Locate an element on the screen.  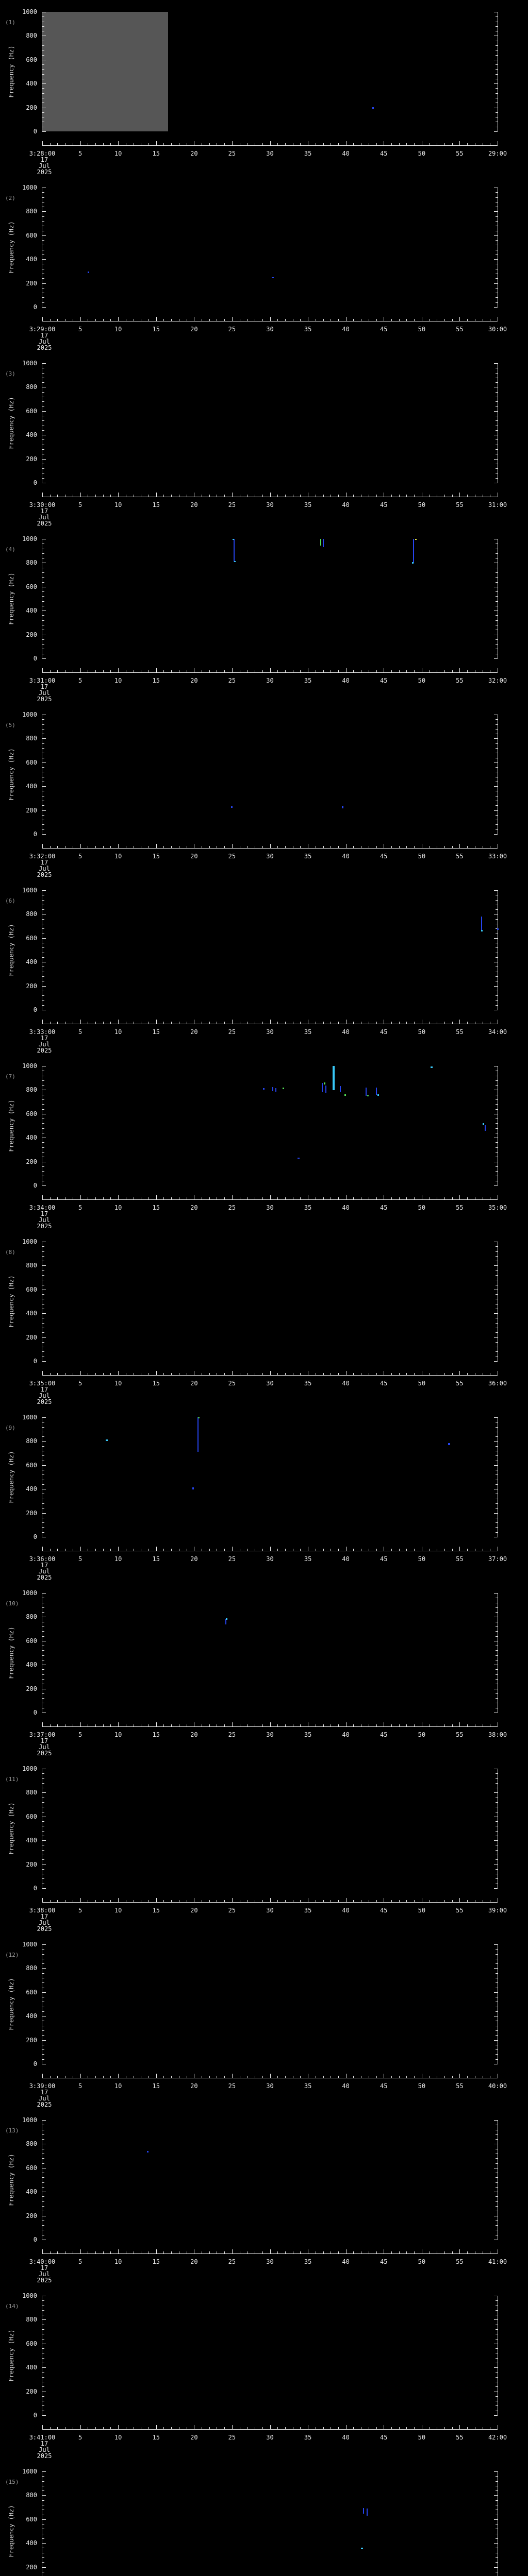
x-start-time-label: 3:29:00 is located at coordinates (42, 329).